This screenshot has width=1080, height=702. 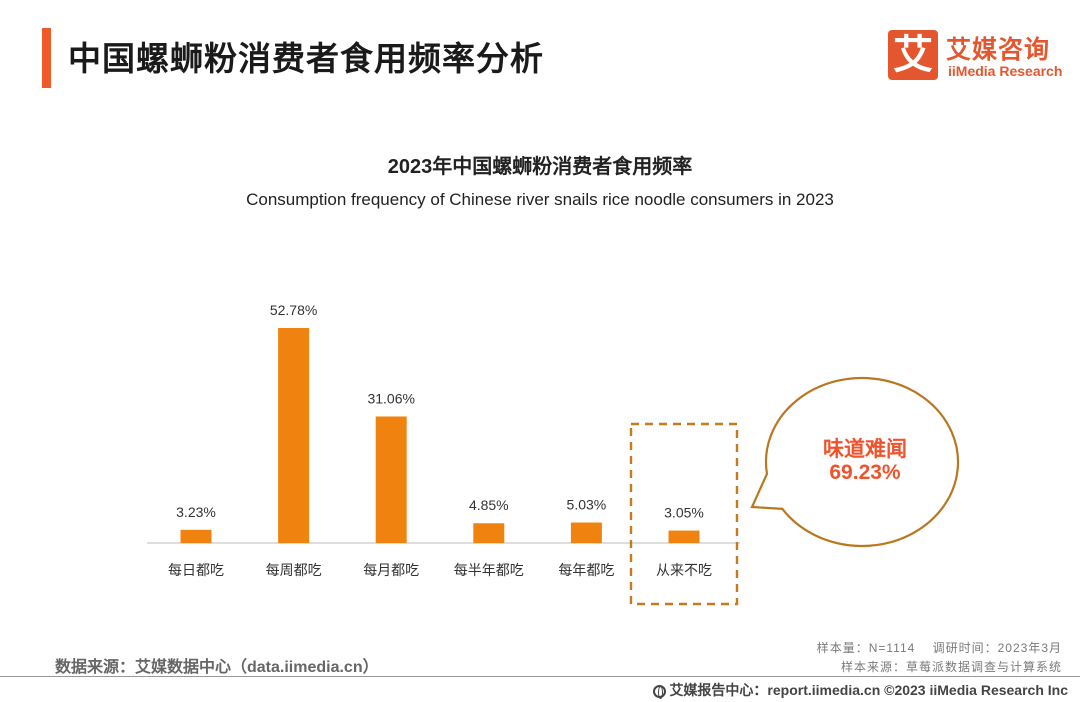 What do you see at coordinates (489, 505) in the screenshot?
I see `value-label: 4.85%` at bounding box center [489, 505].